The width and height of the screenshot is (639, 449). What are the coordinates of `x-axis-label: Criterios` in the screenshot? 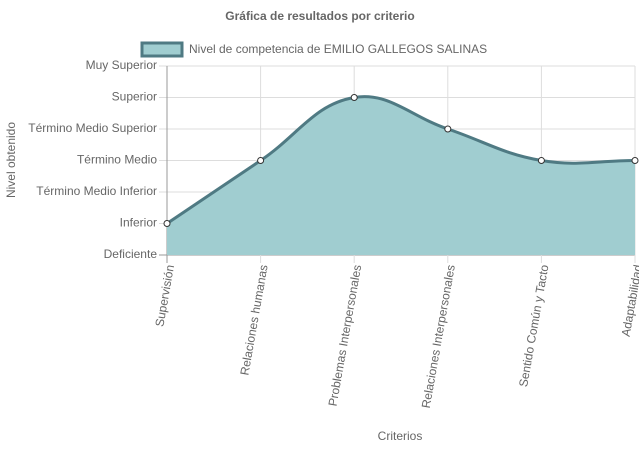 It's located at (400, 436).